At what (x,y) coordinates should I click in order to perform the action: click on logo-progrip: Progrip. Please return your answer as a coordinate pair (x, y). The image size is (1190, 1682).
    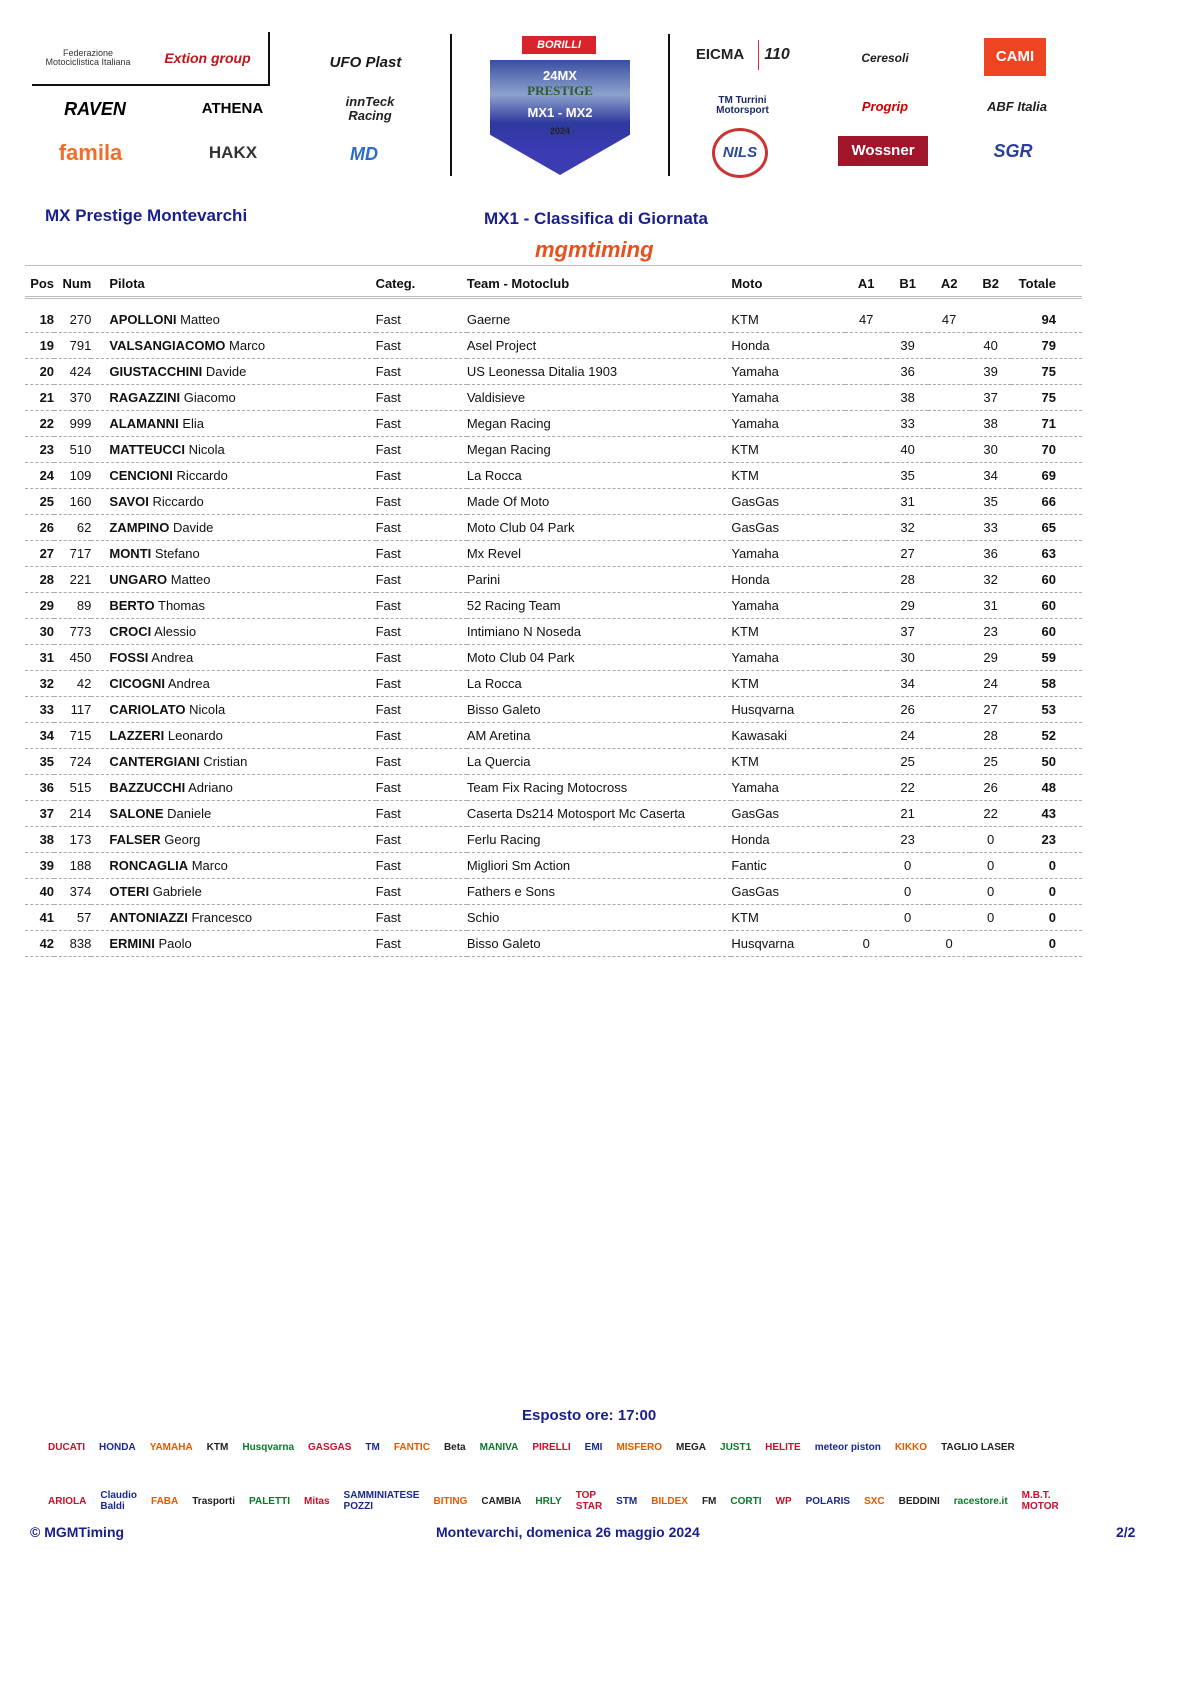
    Looking at the image, I should click on (885, 107).